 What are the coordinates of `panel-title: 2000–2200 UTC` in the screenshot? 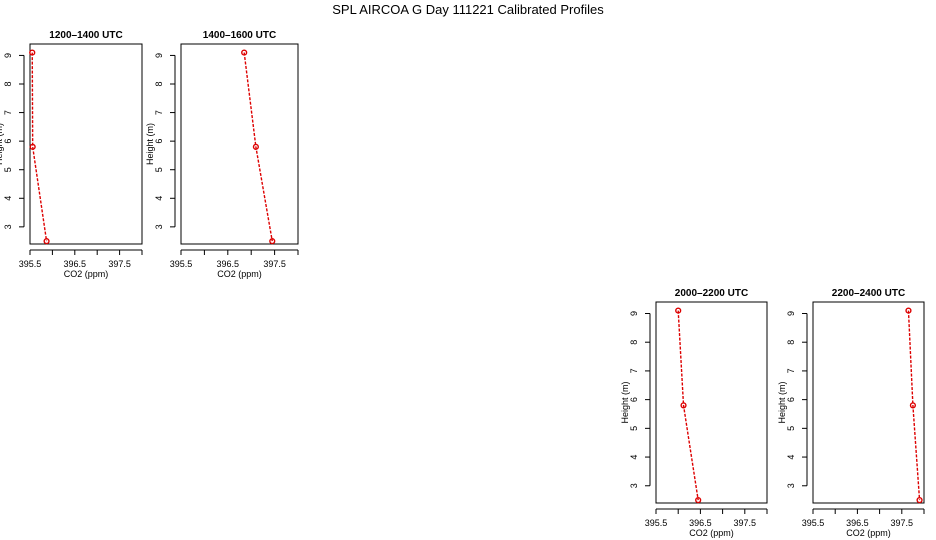 It's located at (711, 293).